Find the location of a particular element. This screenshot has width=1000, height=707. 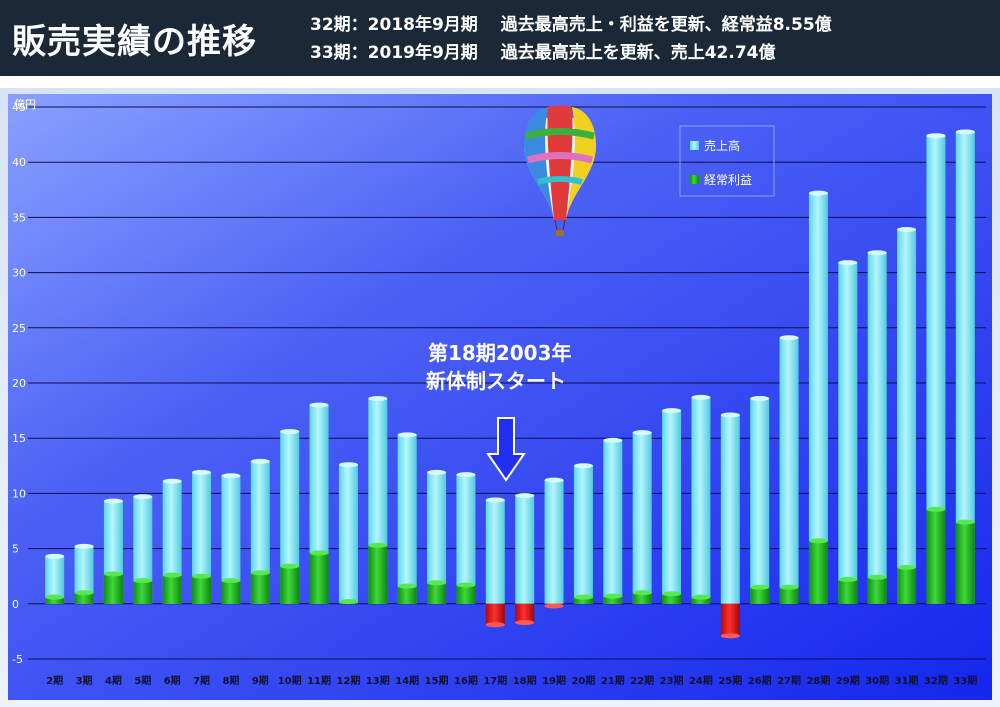

x-tick-label: 30期 is located at coordinates (877, 680).